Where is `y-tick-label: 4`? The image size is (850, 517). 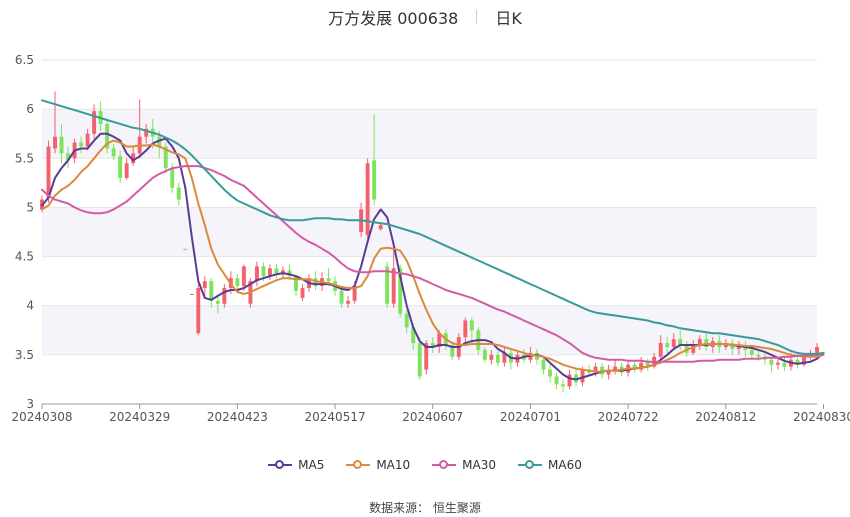
y-tick-label: 4 is located at coordinates (30, 306).